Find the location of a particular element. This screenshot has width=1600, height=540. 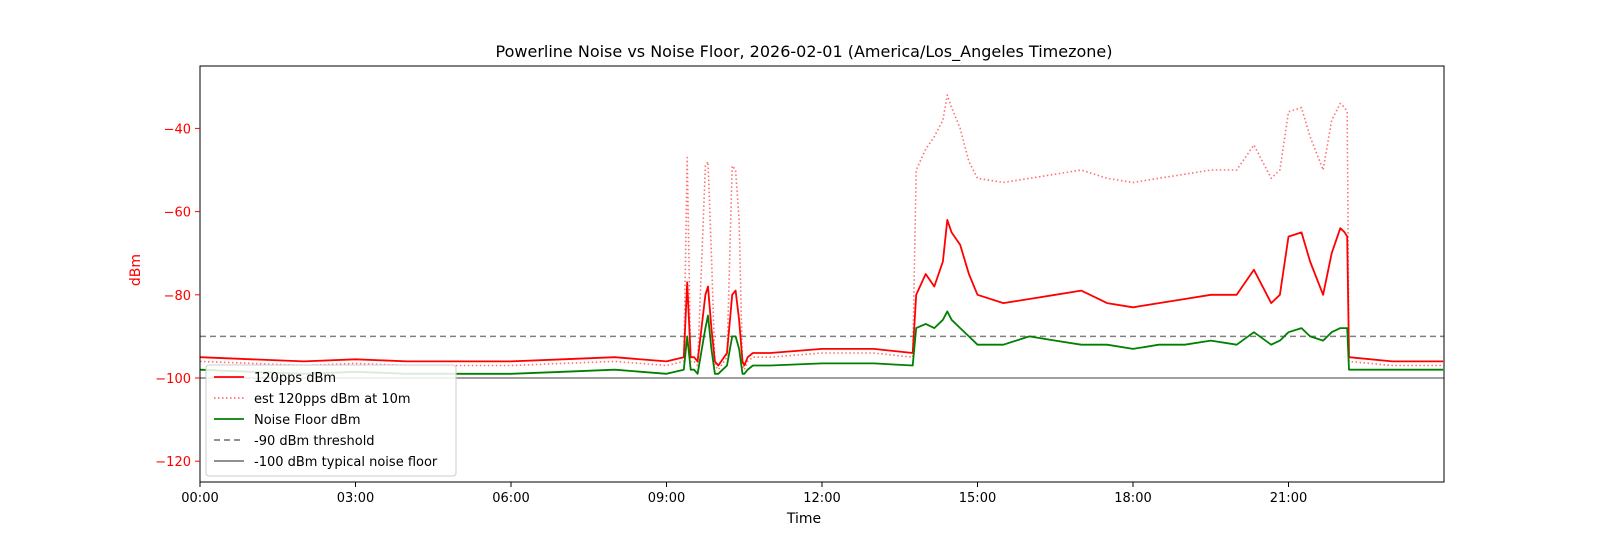

y-tick-label: −120 is located at coordinates (173, 462).